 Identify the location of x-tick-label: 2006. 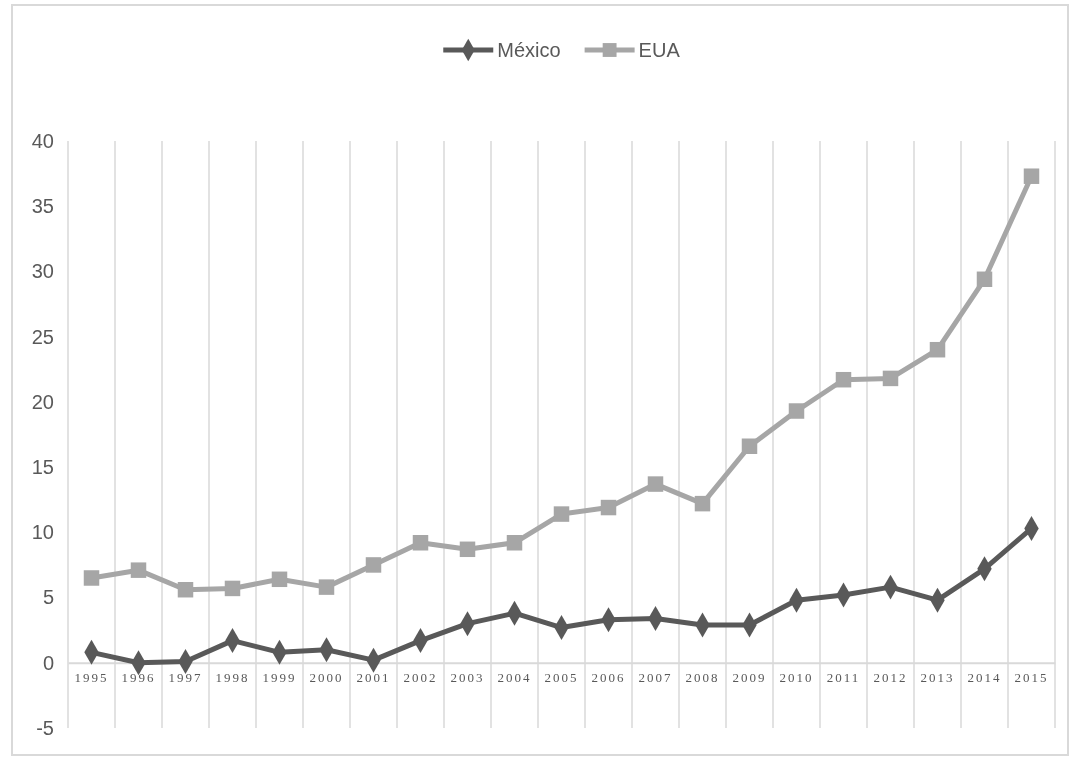
(608, 678).